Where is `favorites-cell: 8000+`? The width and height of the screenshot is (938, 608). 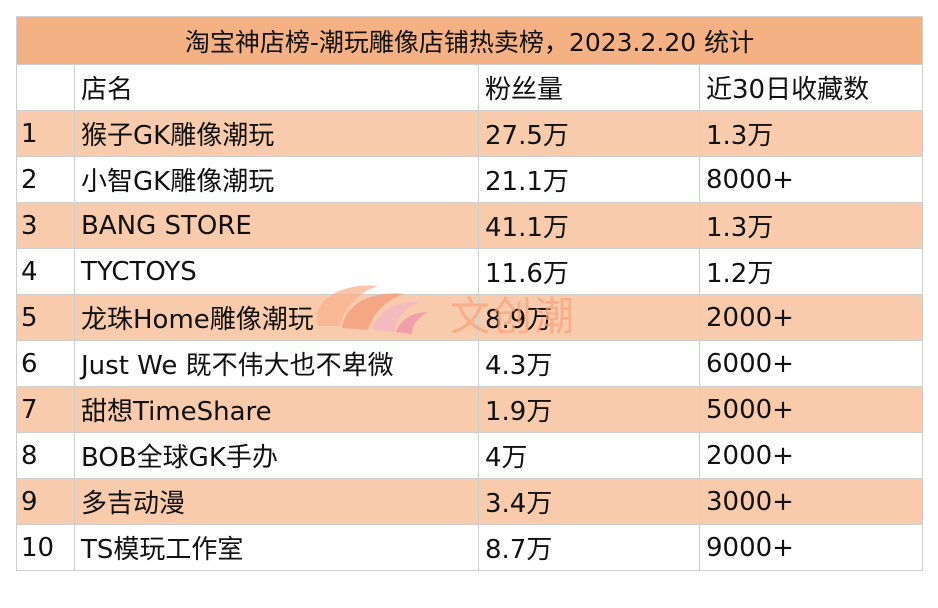
favorites-cell: 8000+ is located at coordinates (811, 179).